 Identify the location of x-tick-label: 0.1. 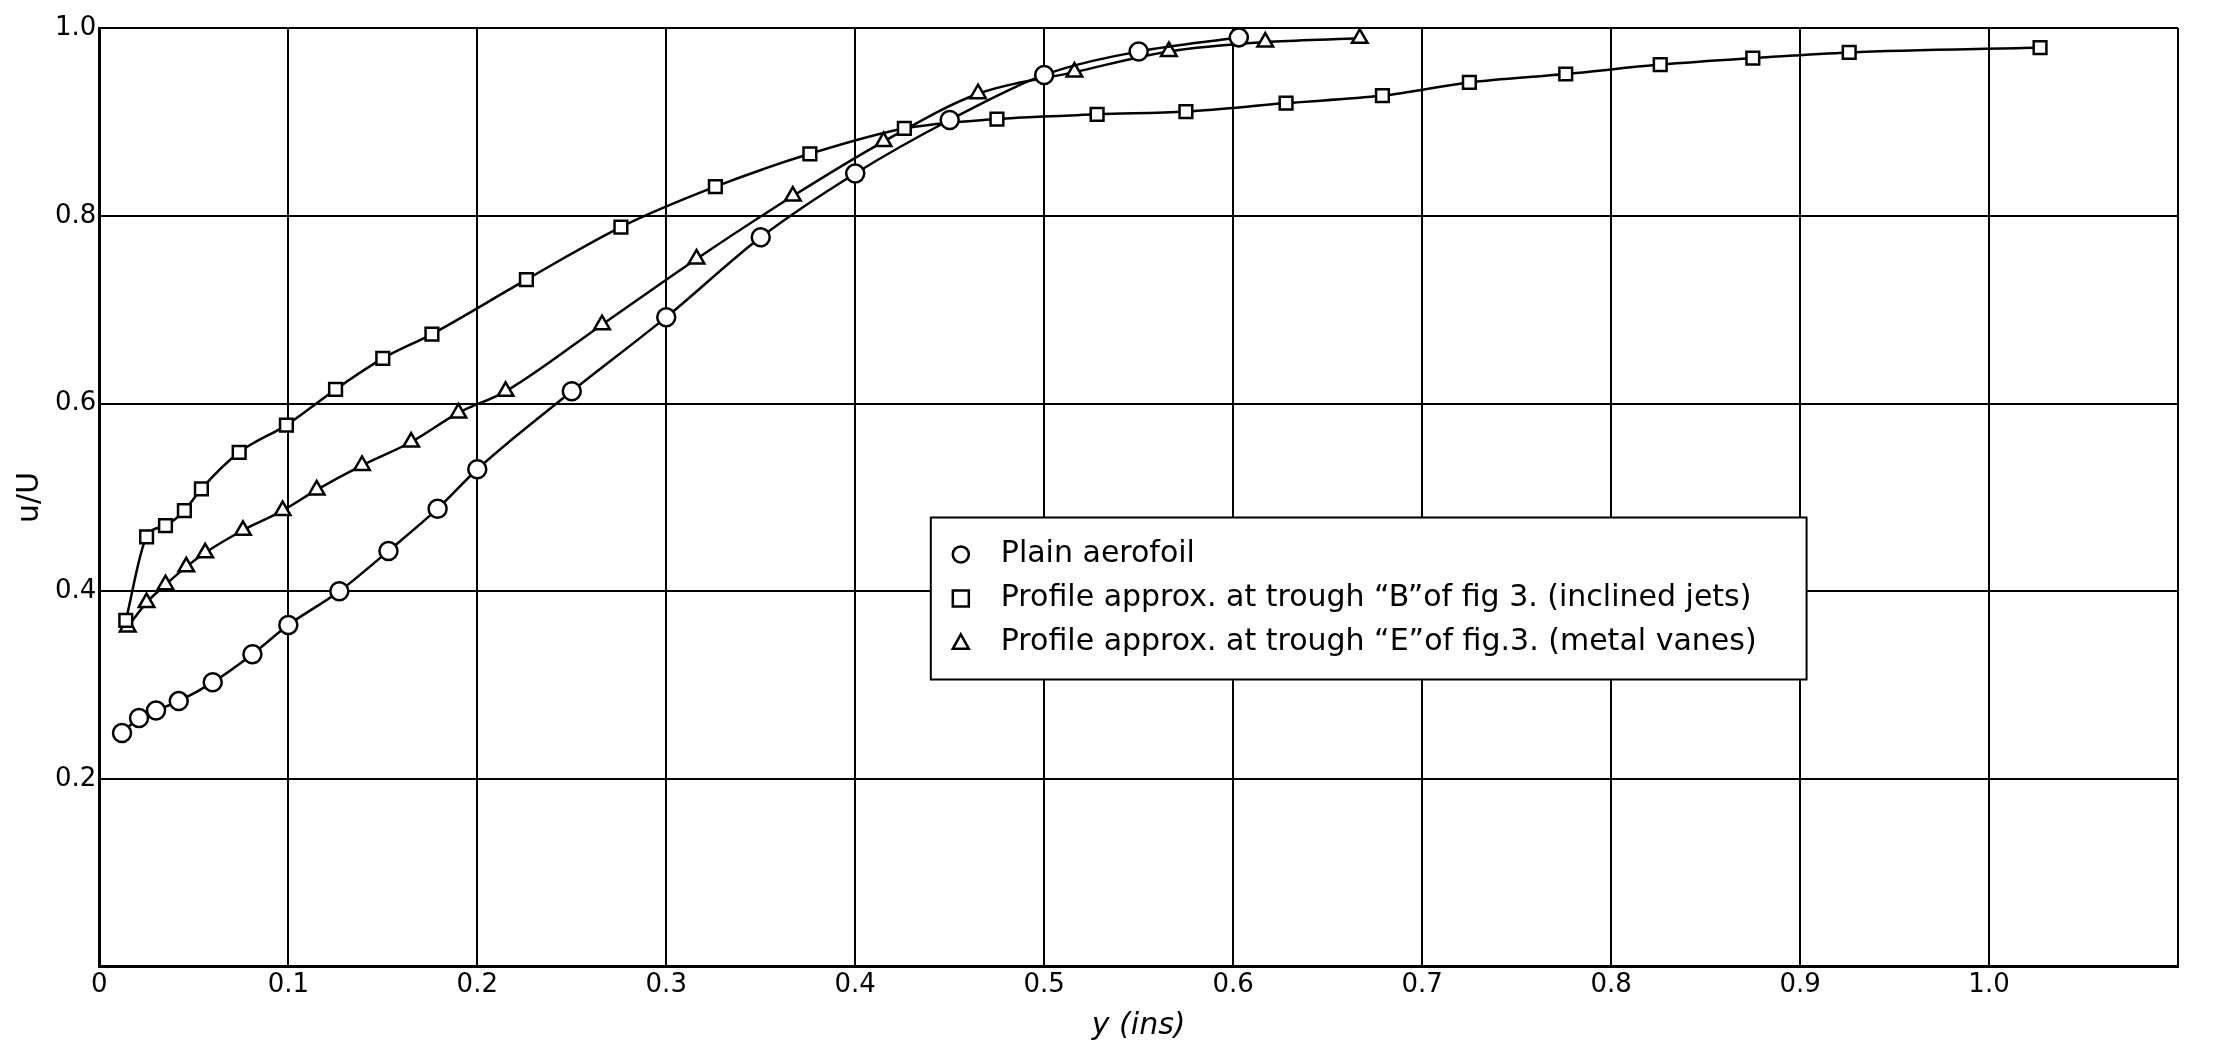
(288, 983).